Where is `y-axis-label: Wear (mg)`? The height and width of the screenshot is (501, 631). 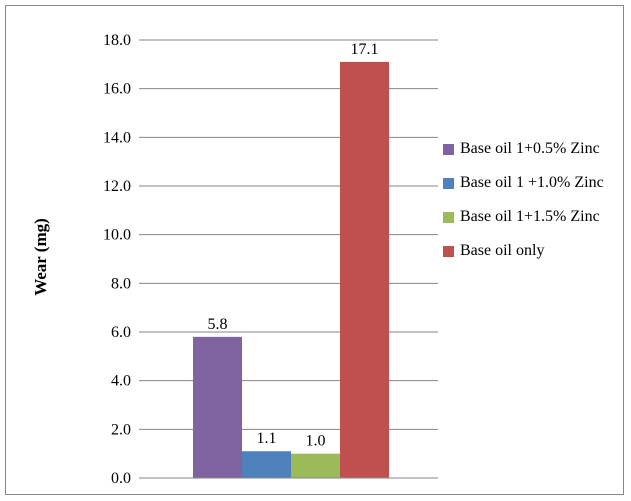
y-axis-label: Wear (mg) is located at coordinates (40, 257).